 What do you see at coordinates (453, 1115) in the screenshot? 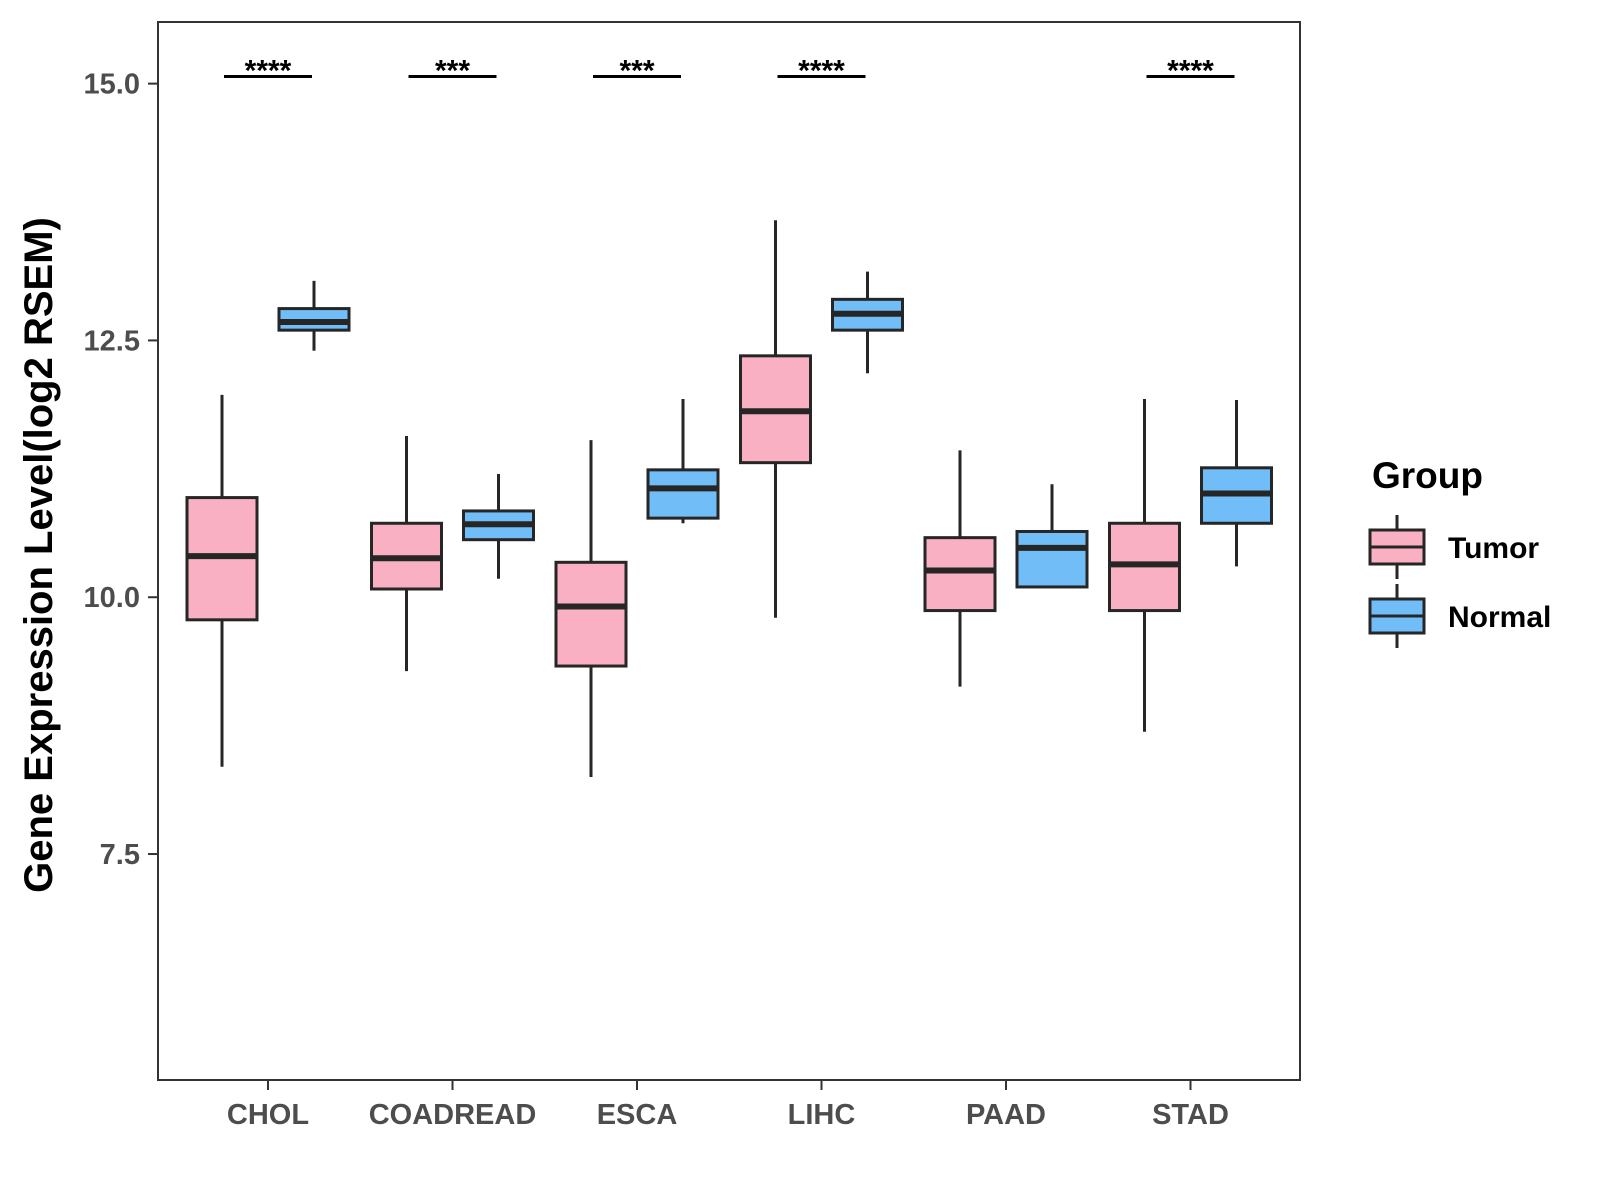
I see `x-tick-label: COADREAD` at bounding box center [453, 1115].